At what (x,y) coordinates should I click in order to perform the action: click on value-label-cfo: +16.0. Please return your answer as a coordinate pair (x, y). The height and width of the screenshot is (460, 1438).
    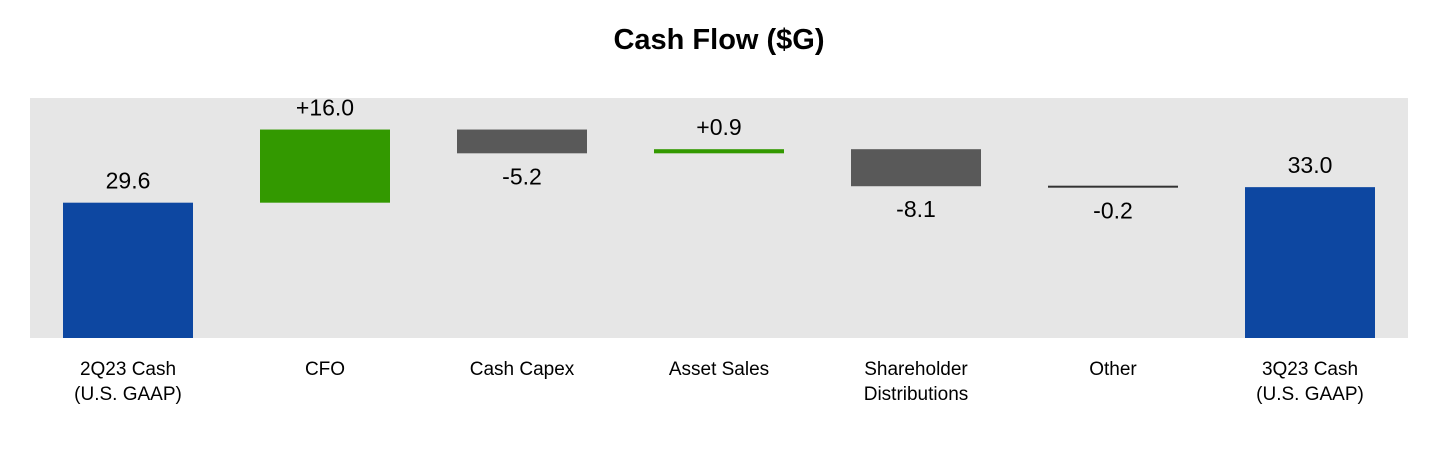
    Looking at the image, I should click on (325, 108).